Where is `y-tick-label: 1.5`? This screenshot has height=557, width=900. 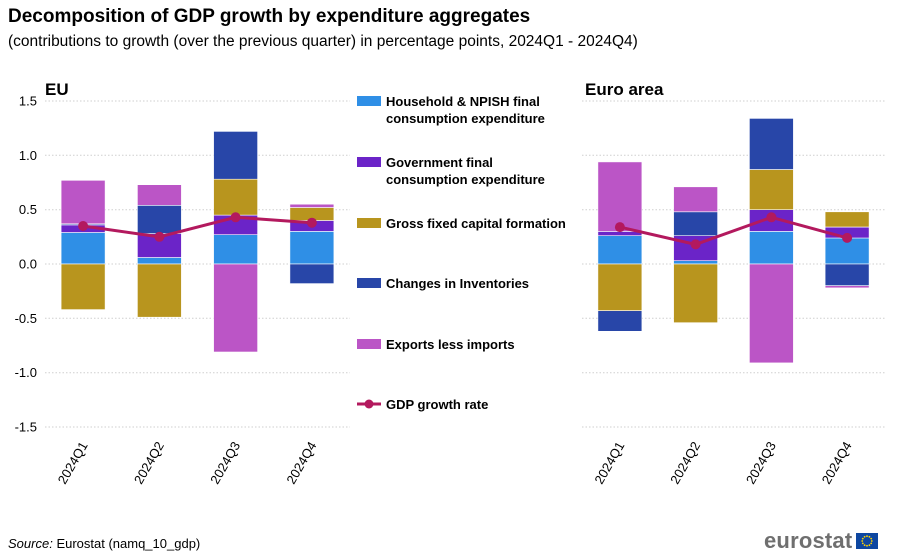 y-tick-label: 1.5 is located at coordinates (28, 101).